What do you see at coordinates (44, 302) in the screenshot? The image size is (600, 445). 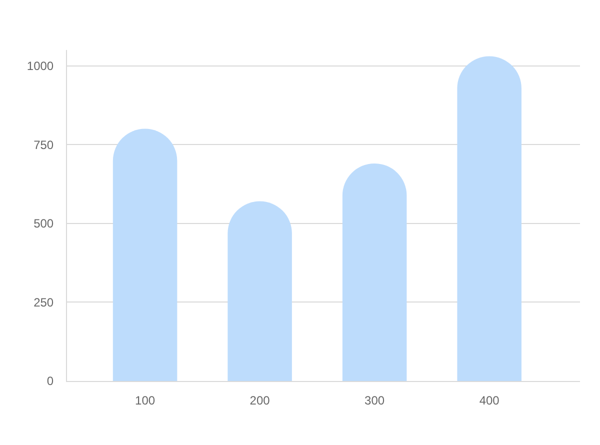 I see `y-tick-label: 250` at bounding box center [44, 302].